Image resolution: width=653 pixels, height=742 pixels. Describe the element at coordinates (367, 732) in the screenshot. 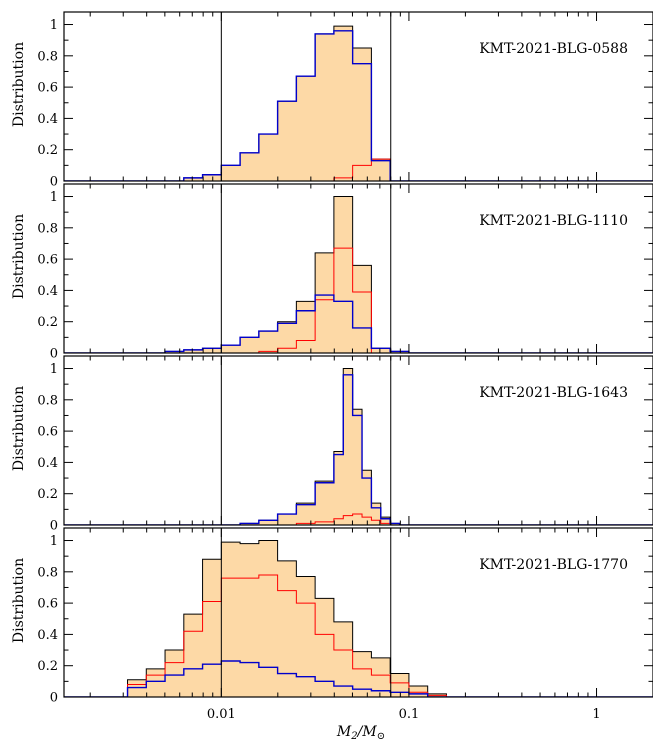

I see `x-axis-label-den: /M` at that location.